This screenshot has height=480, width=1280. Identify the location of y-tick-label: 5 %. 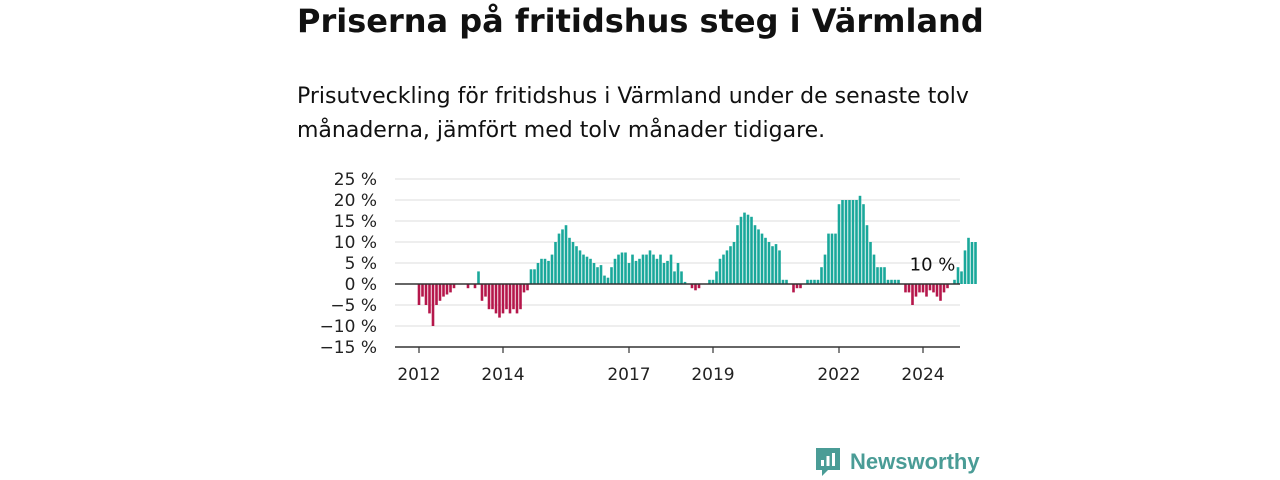
(361, 264).